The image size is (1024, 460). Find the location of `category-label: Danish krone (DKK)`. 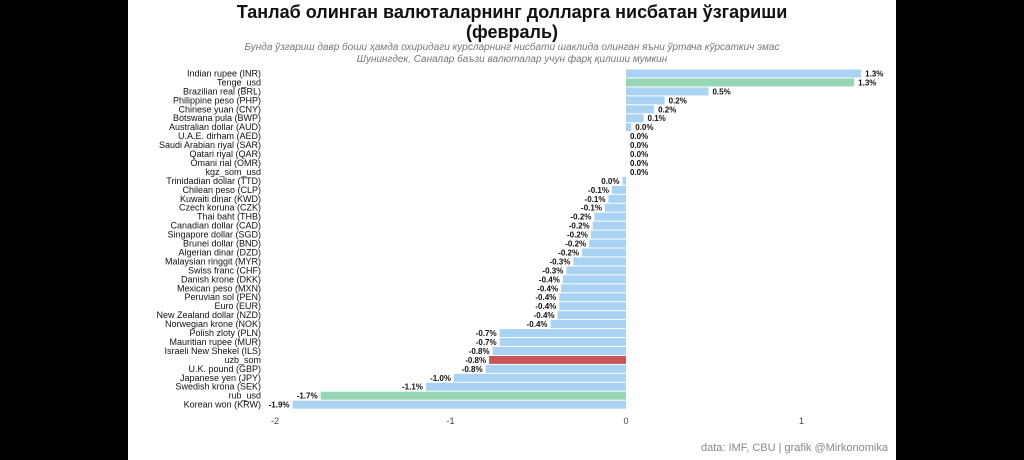

category-label: Danish krone (DKK) is located at coordinates (221, 279).